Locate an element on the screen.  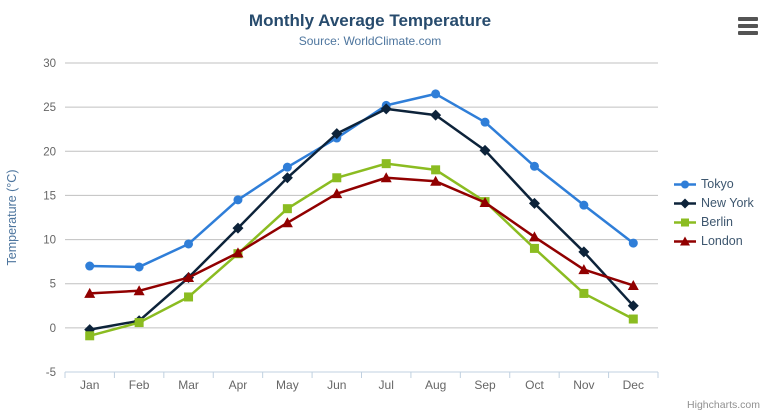
x-axis-label: Sep is located at coordinates (485, 385).